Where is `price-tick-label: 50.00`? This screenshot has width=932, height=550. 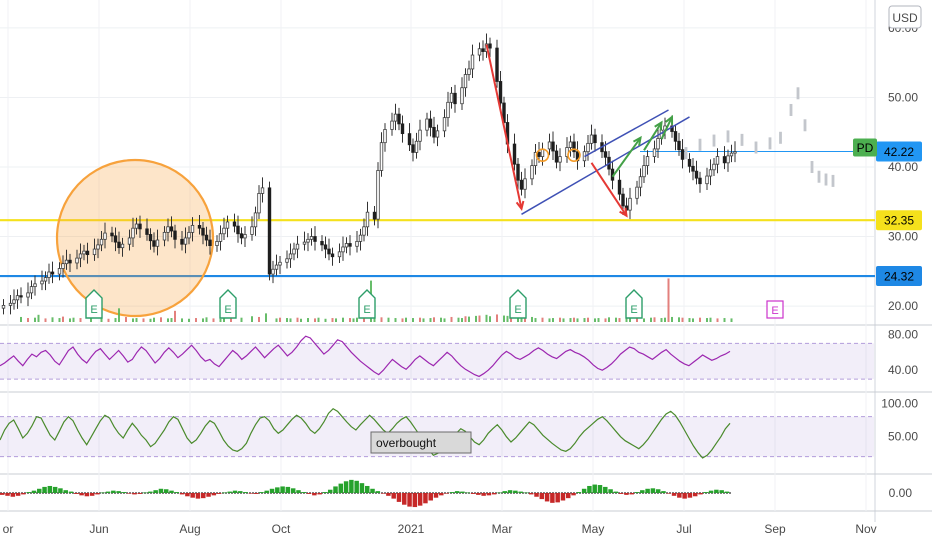 price-tick-label: 50.00 is located at coordinates (903, 97).